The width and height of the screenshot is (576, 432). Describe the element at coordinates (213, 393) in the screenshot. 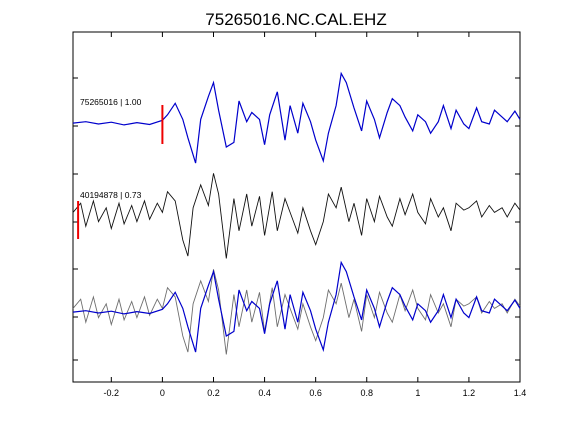

I see `x-tick-label: 0.2` at that location.